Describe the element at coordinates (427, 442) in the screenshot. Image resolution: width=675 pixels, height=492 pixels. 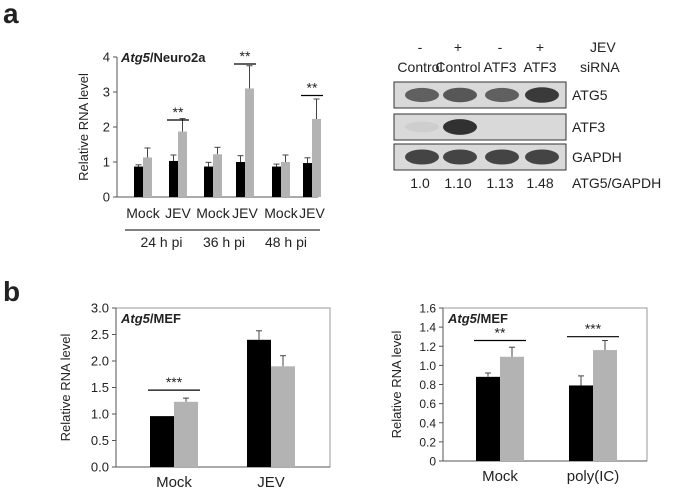
I see `y-tick-label: 0.2` at that location.